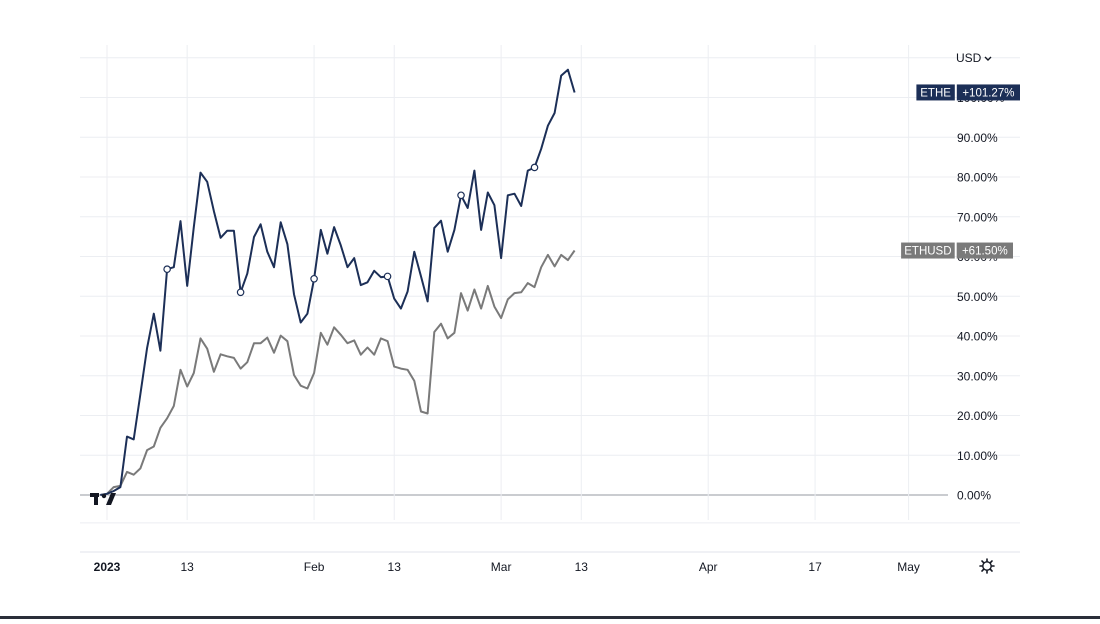 The image size is (1100, 624). I want to click on badge-last-value: +101.27%, so click(988, 93).